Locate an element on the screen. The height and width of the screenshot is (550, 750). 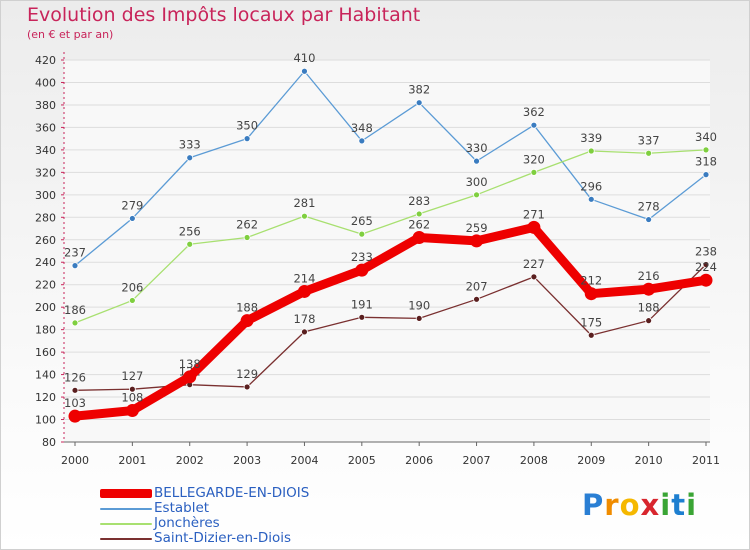
data-label: 188 is located at coordinates (649, 308).